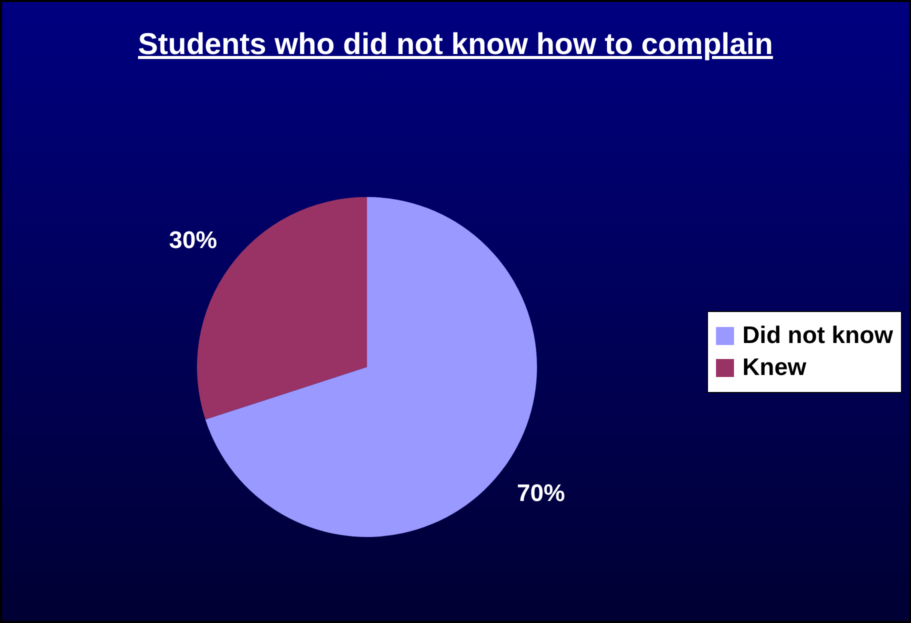  Describe the element at coordinates (817, 336) in the screenshot. I see `legend-label: Did not know` at that location.